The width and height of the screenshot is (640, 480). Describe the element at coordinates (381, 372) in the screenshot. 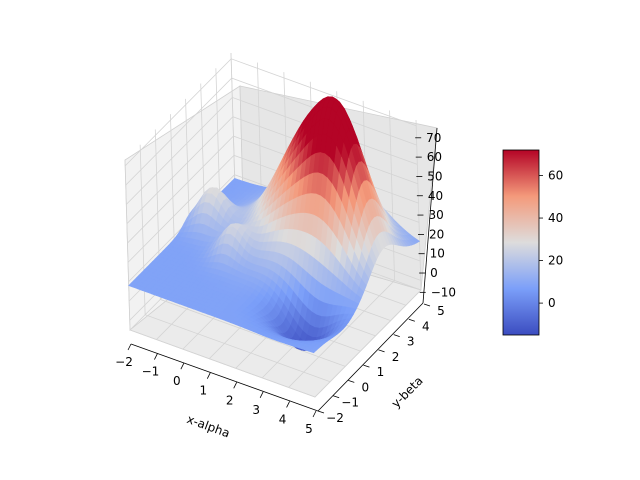

I see `y-tick-label: 1` at that location.